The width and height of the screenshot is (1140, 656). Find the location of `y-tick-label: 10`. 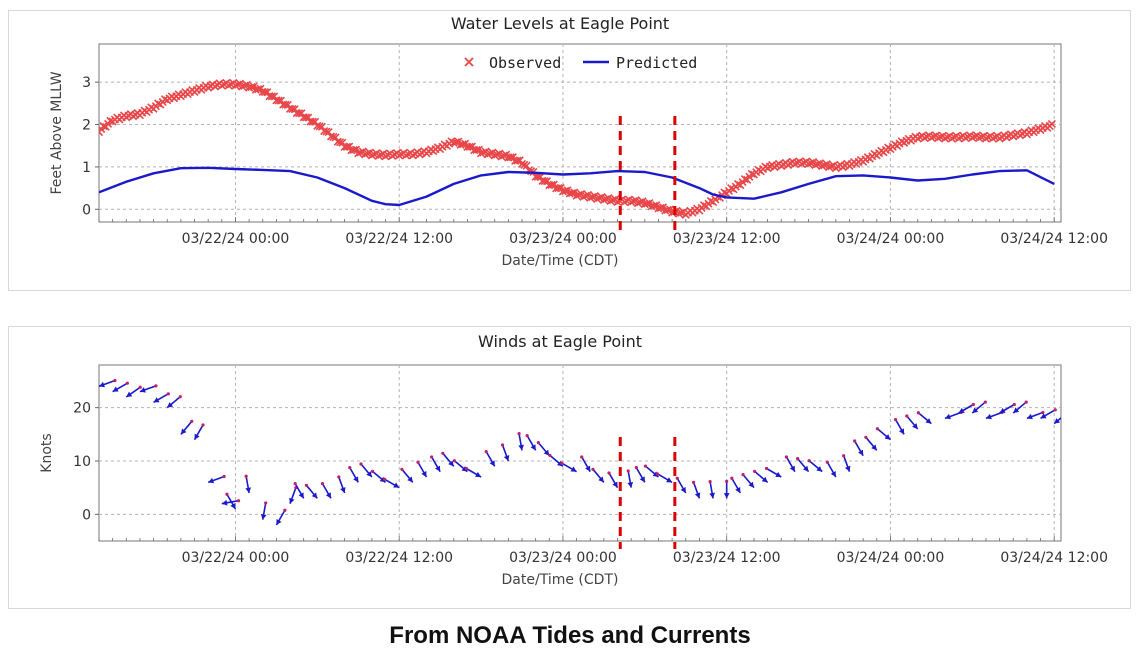

y-tick-label: 10 is located at coordinates (82, 462).